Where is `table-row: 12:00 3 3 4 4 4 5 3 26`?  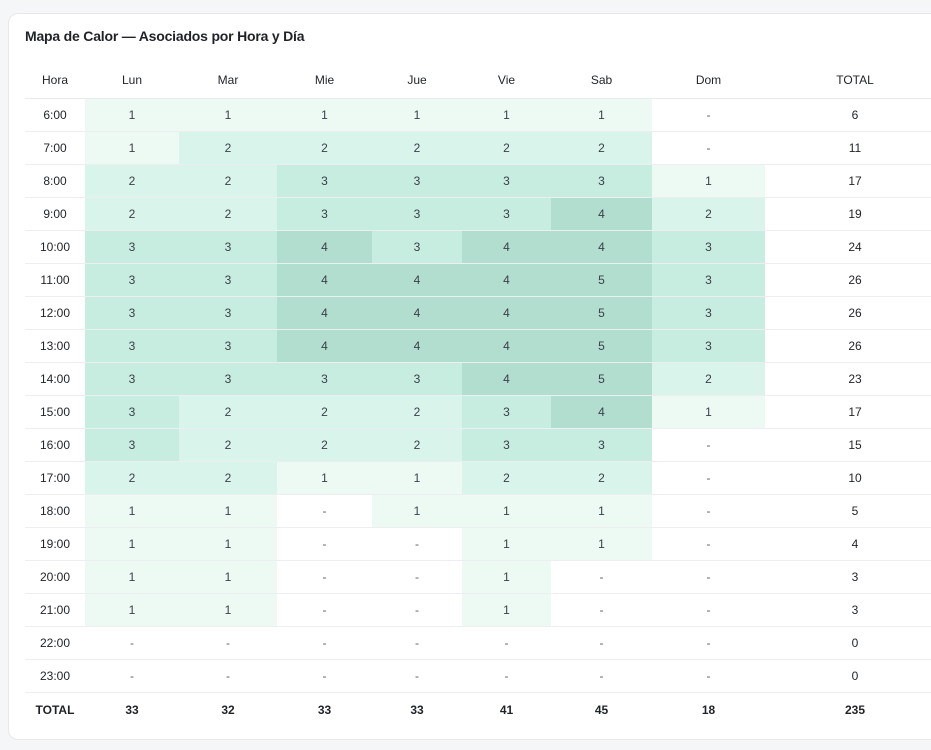
table-row: 12:00 3 3 4 4 4 5 3 26 is located at coordinates (478, 313).